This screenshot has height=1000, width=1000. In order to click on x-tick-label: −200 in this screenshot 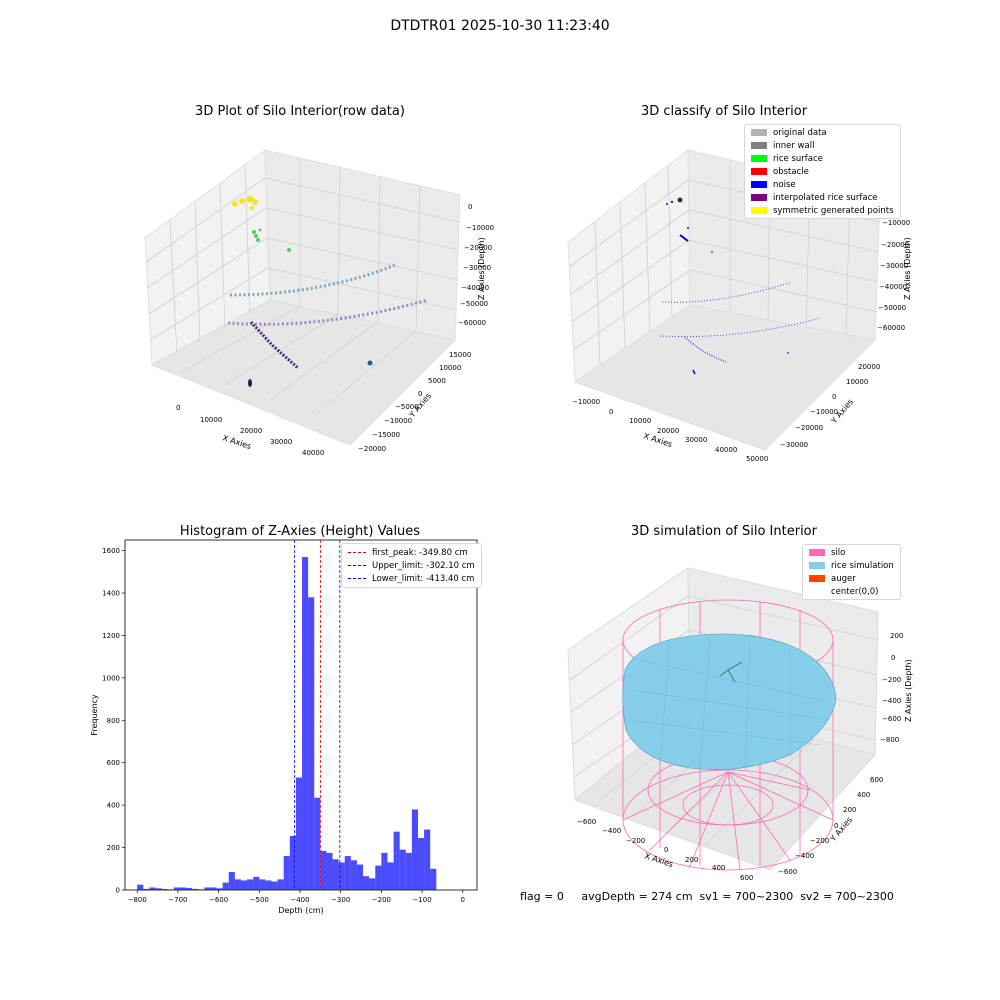, I will do `click(381, 900)`.